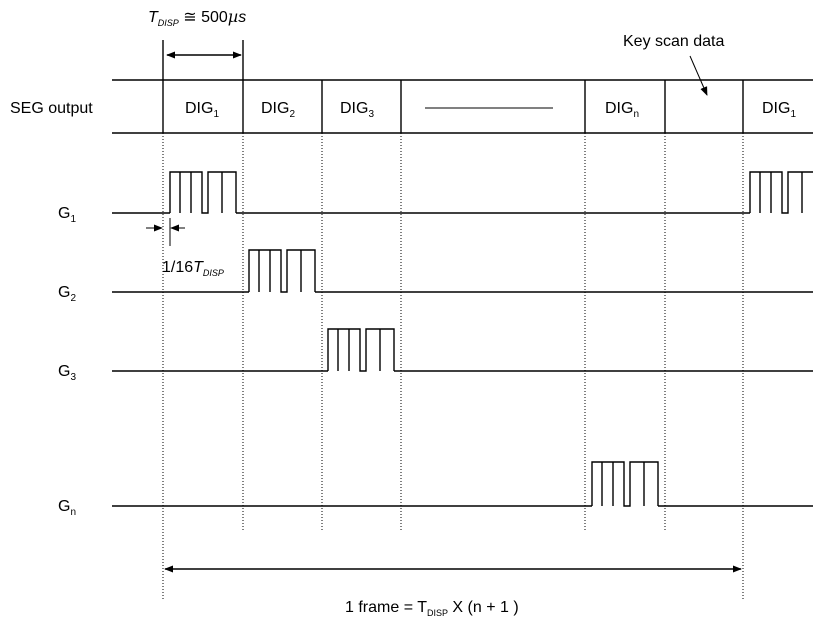 The height and width of the screenshot is (623, 813). What do you see at coordinates (282, 271) in the screenshot?
I see `g2-pulse-train` at bounding box center [282, 271].